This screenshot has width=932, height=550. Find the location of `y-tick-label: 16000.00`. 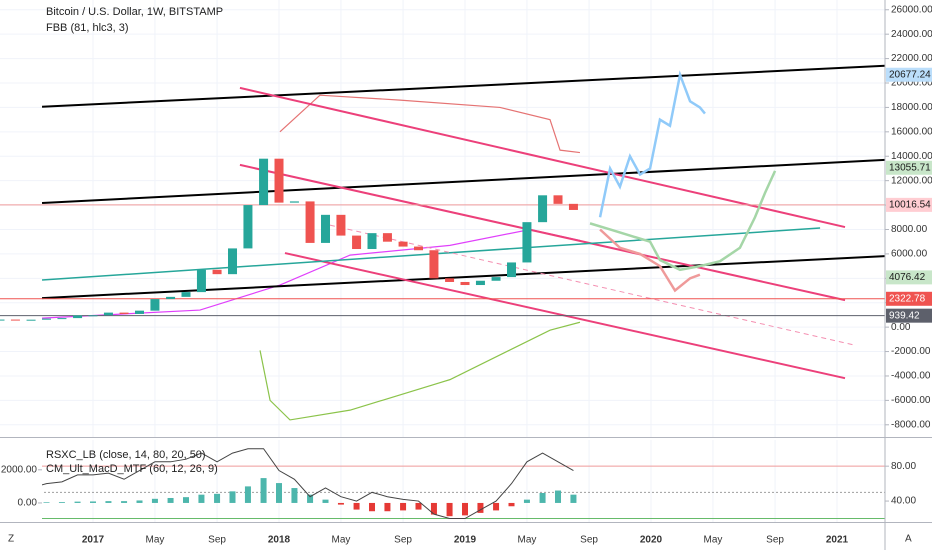

y-tick-label: 16000.00 is located at coordinates (911, 131).